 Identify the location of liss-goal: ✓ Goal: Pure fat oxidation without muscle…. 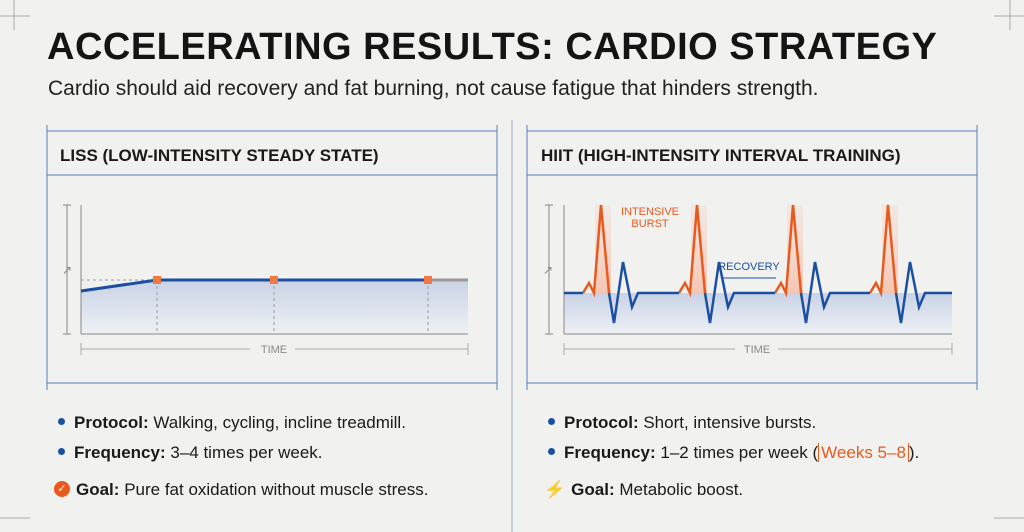
(241, 490).